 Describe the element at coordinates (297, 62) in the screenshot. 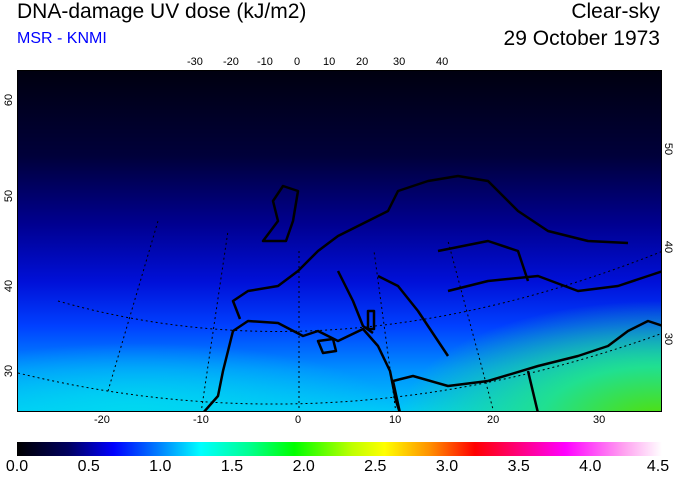

I see `top-lon-tick: 0` at that location.